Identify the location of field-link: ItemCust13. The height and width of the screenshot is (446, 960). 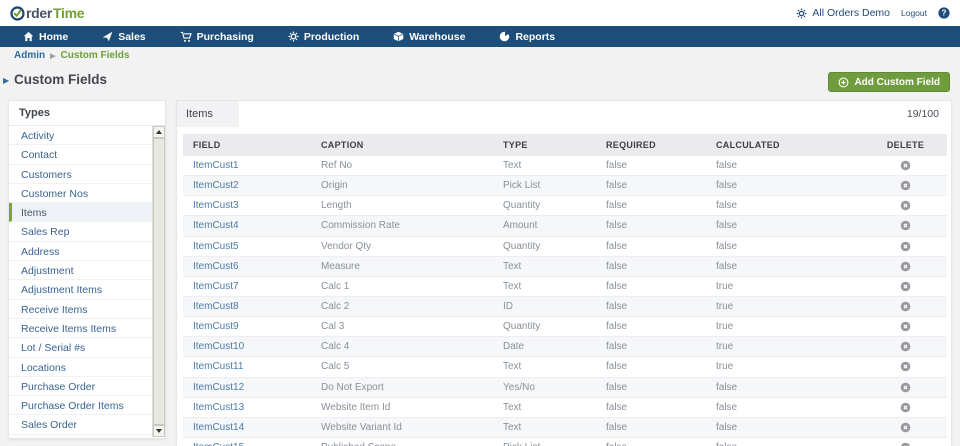
(219, 407).